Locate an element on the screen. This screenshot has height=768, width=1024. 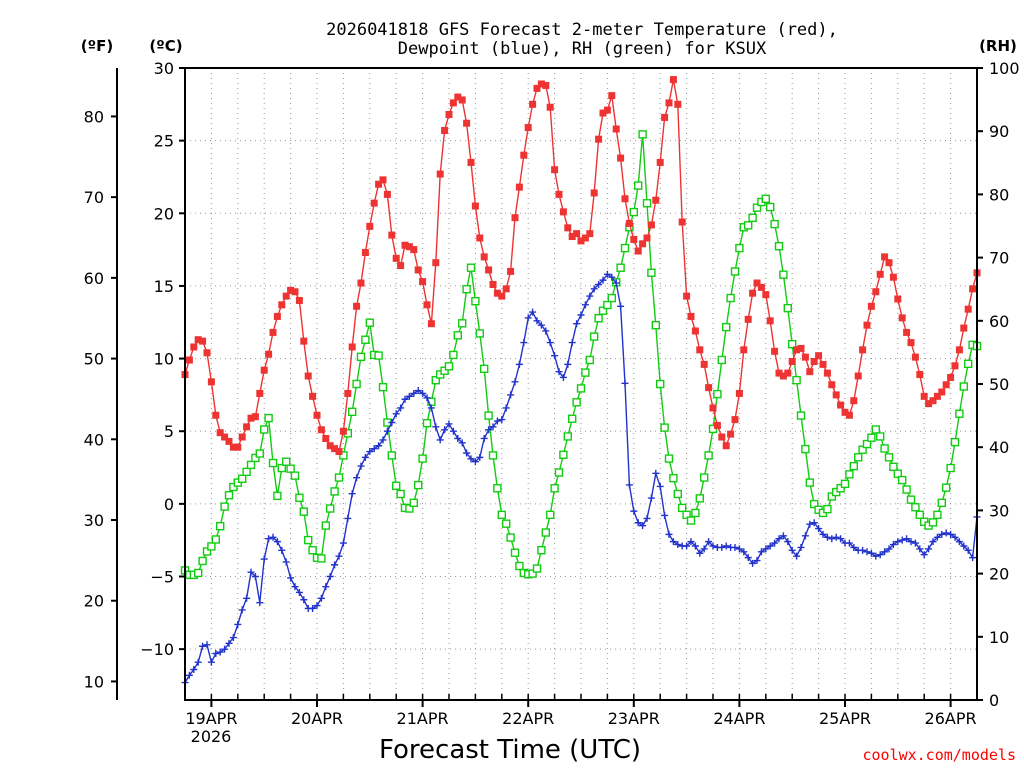
fahrenheit-tick-label: 50 is located at coordinates (94, 359).